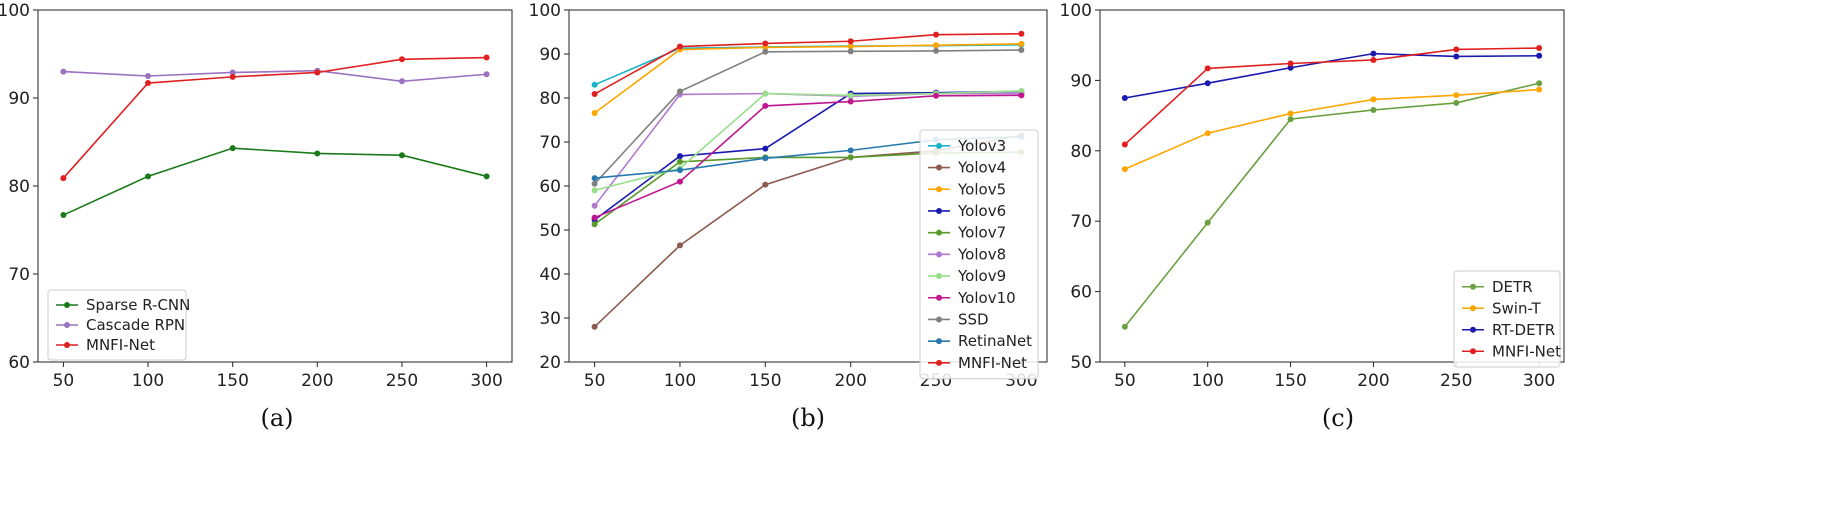  What do you see at coordinates (550, 319) in the screenshot?
I see `y-tick-label: 30` at bounding box center [550, 319].